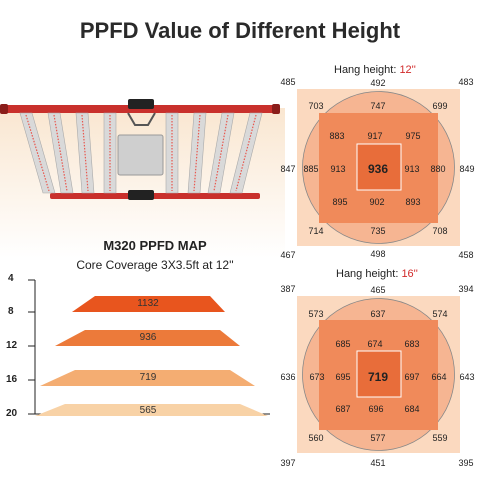 Image resolution: width=480 pixels, height=480 pixels. Describe the element at coordinates (378, 438) in the screenshot. I see `map16-outer-bm: 577` at that location.